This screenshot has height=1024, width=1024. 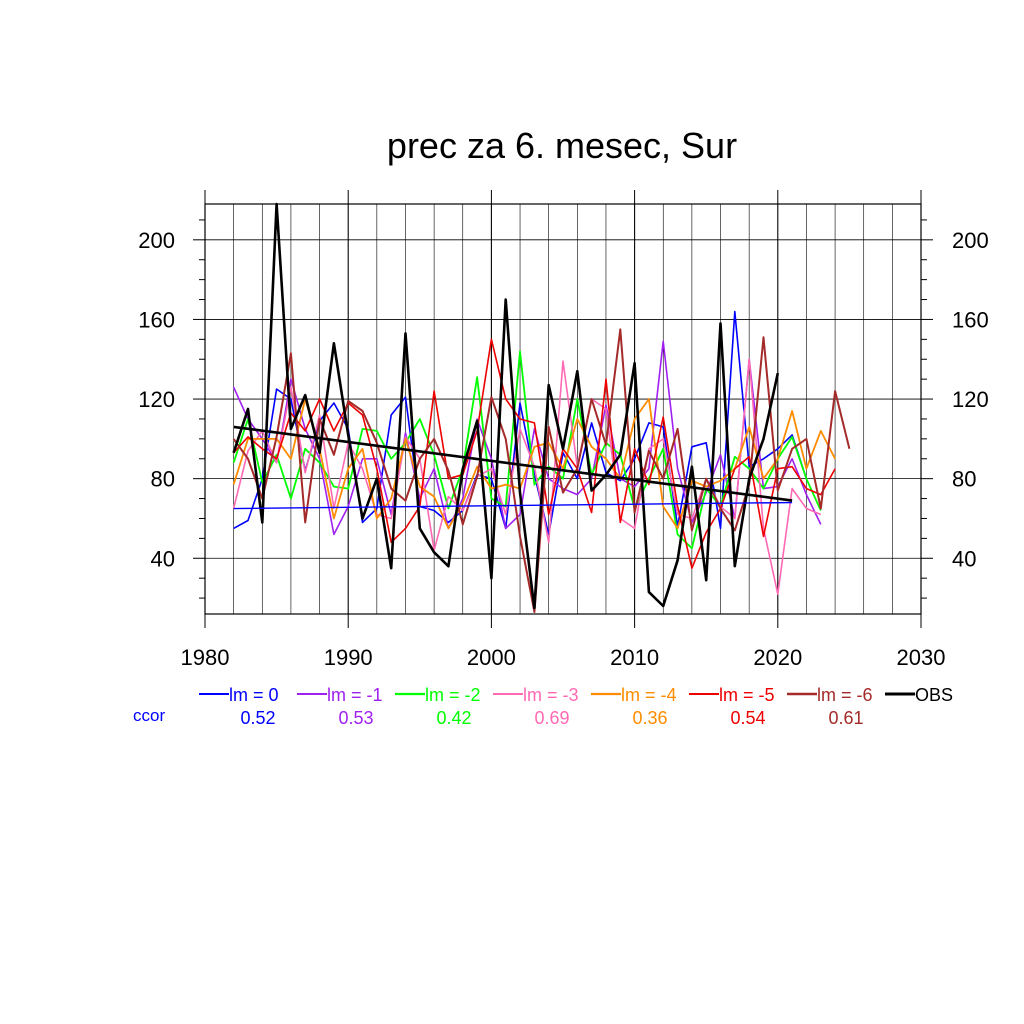 I want to click on trend-lines, so click(x=513, y=467).